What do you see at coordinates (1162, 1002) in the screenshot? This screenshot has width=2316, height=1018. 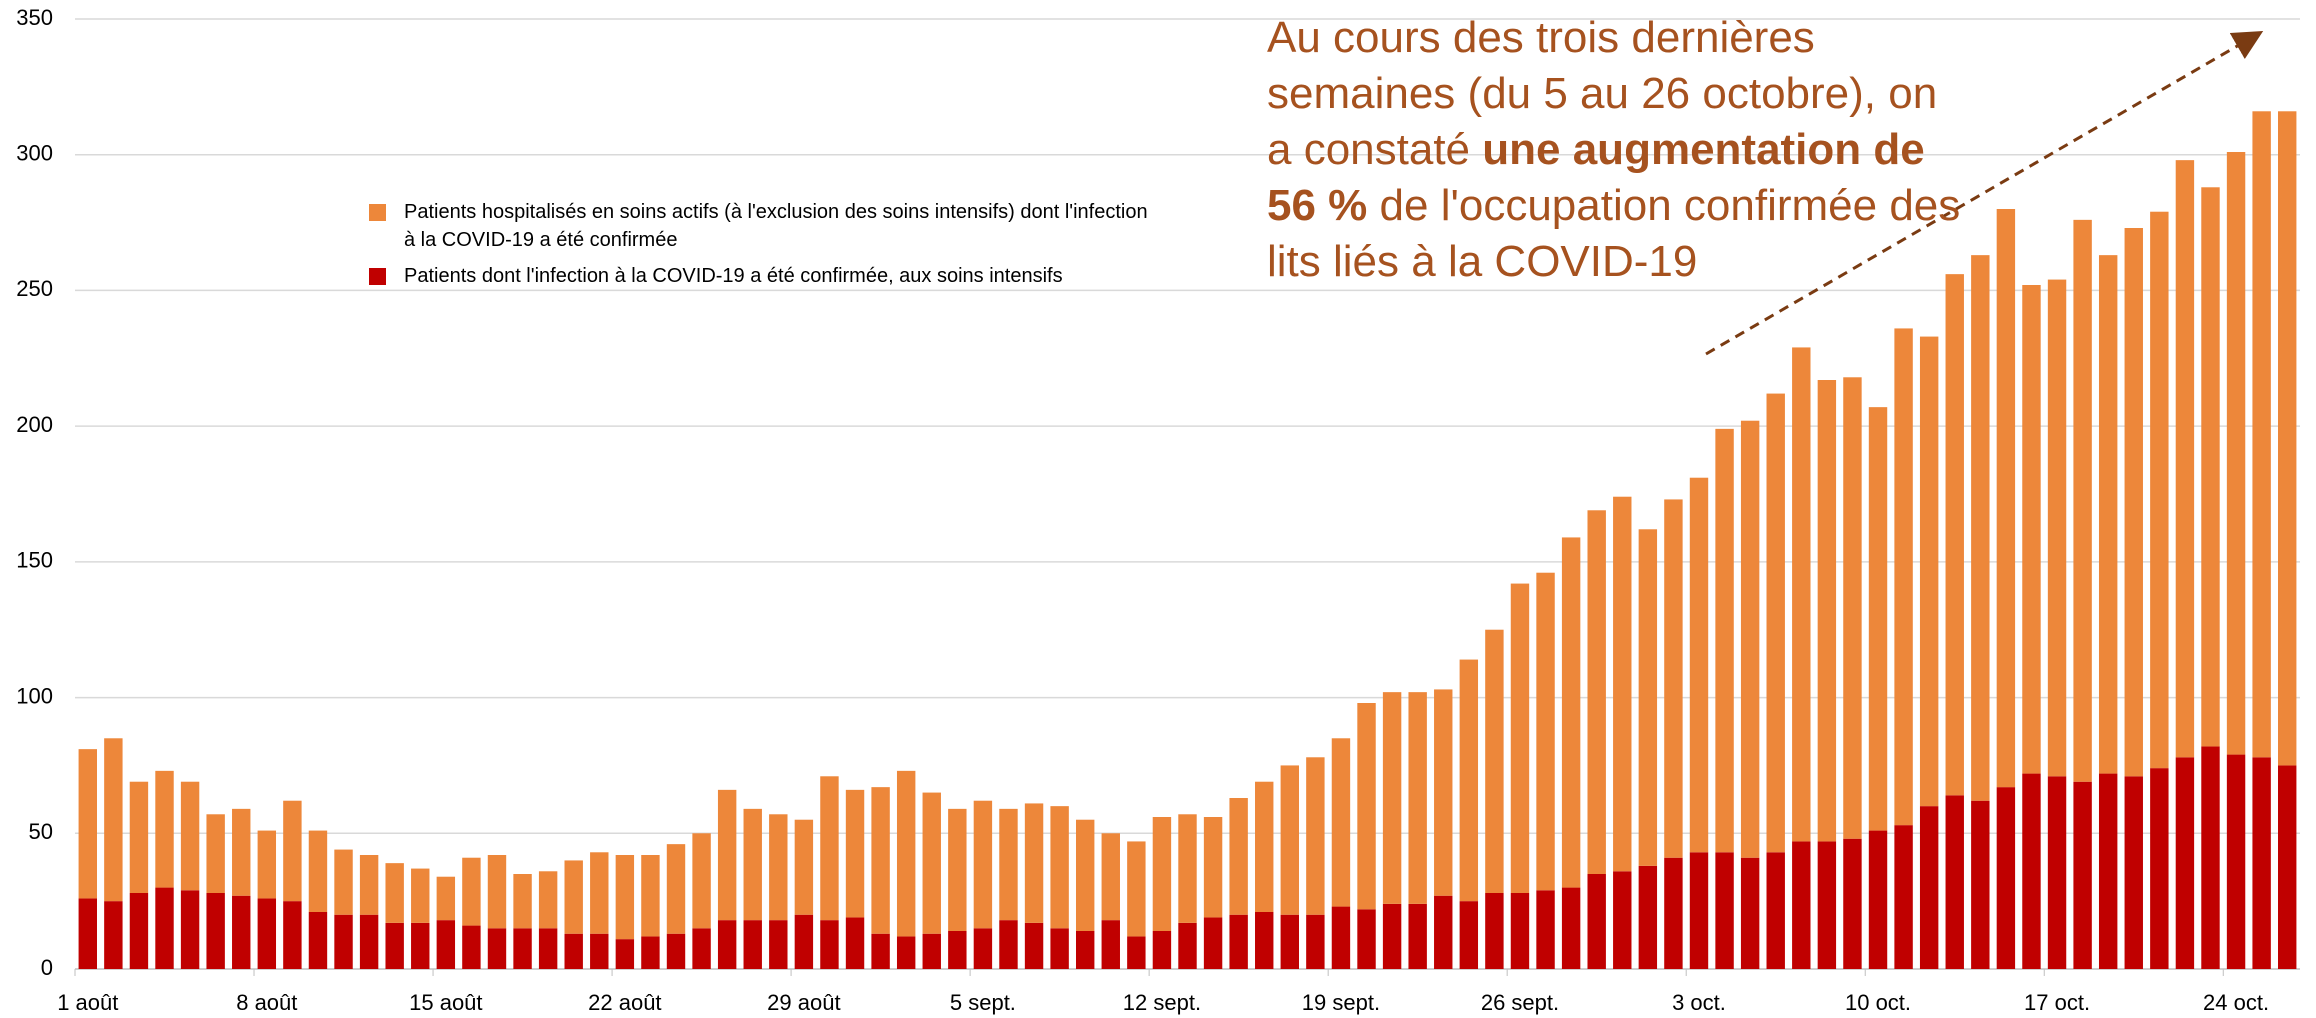 I see `x-tick-label: 12 sept.` at bounding box center [1162, 1002].